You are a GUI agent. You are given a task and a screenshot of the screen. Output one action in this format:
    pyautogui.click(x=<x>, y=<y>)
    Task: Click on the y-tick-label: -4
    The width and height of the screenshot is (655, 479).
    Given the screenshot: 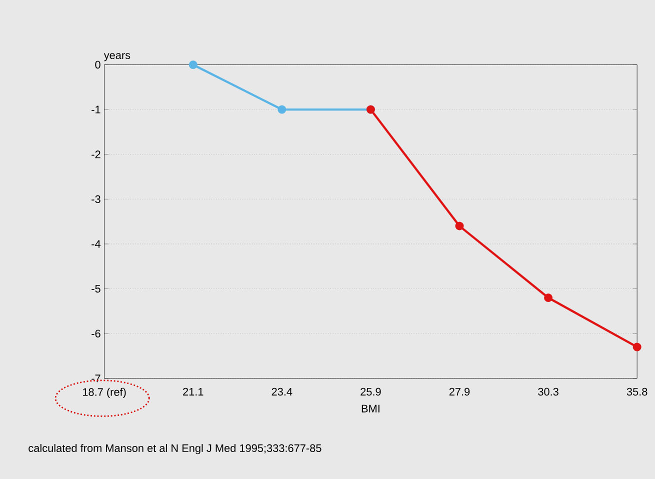 What is the action you would take?
    pyautogui.click(x=96, y=244)
    